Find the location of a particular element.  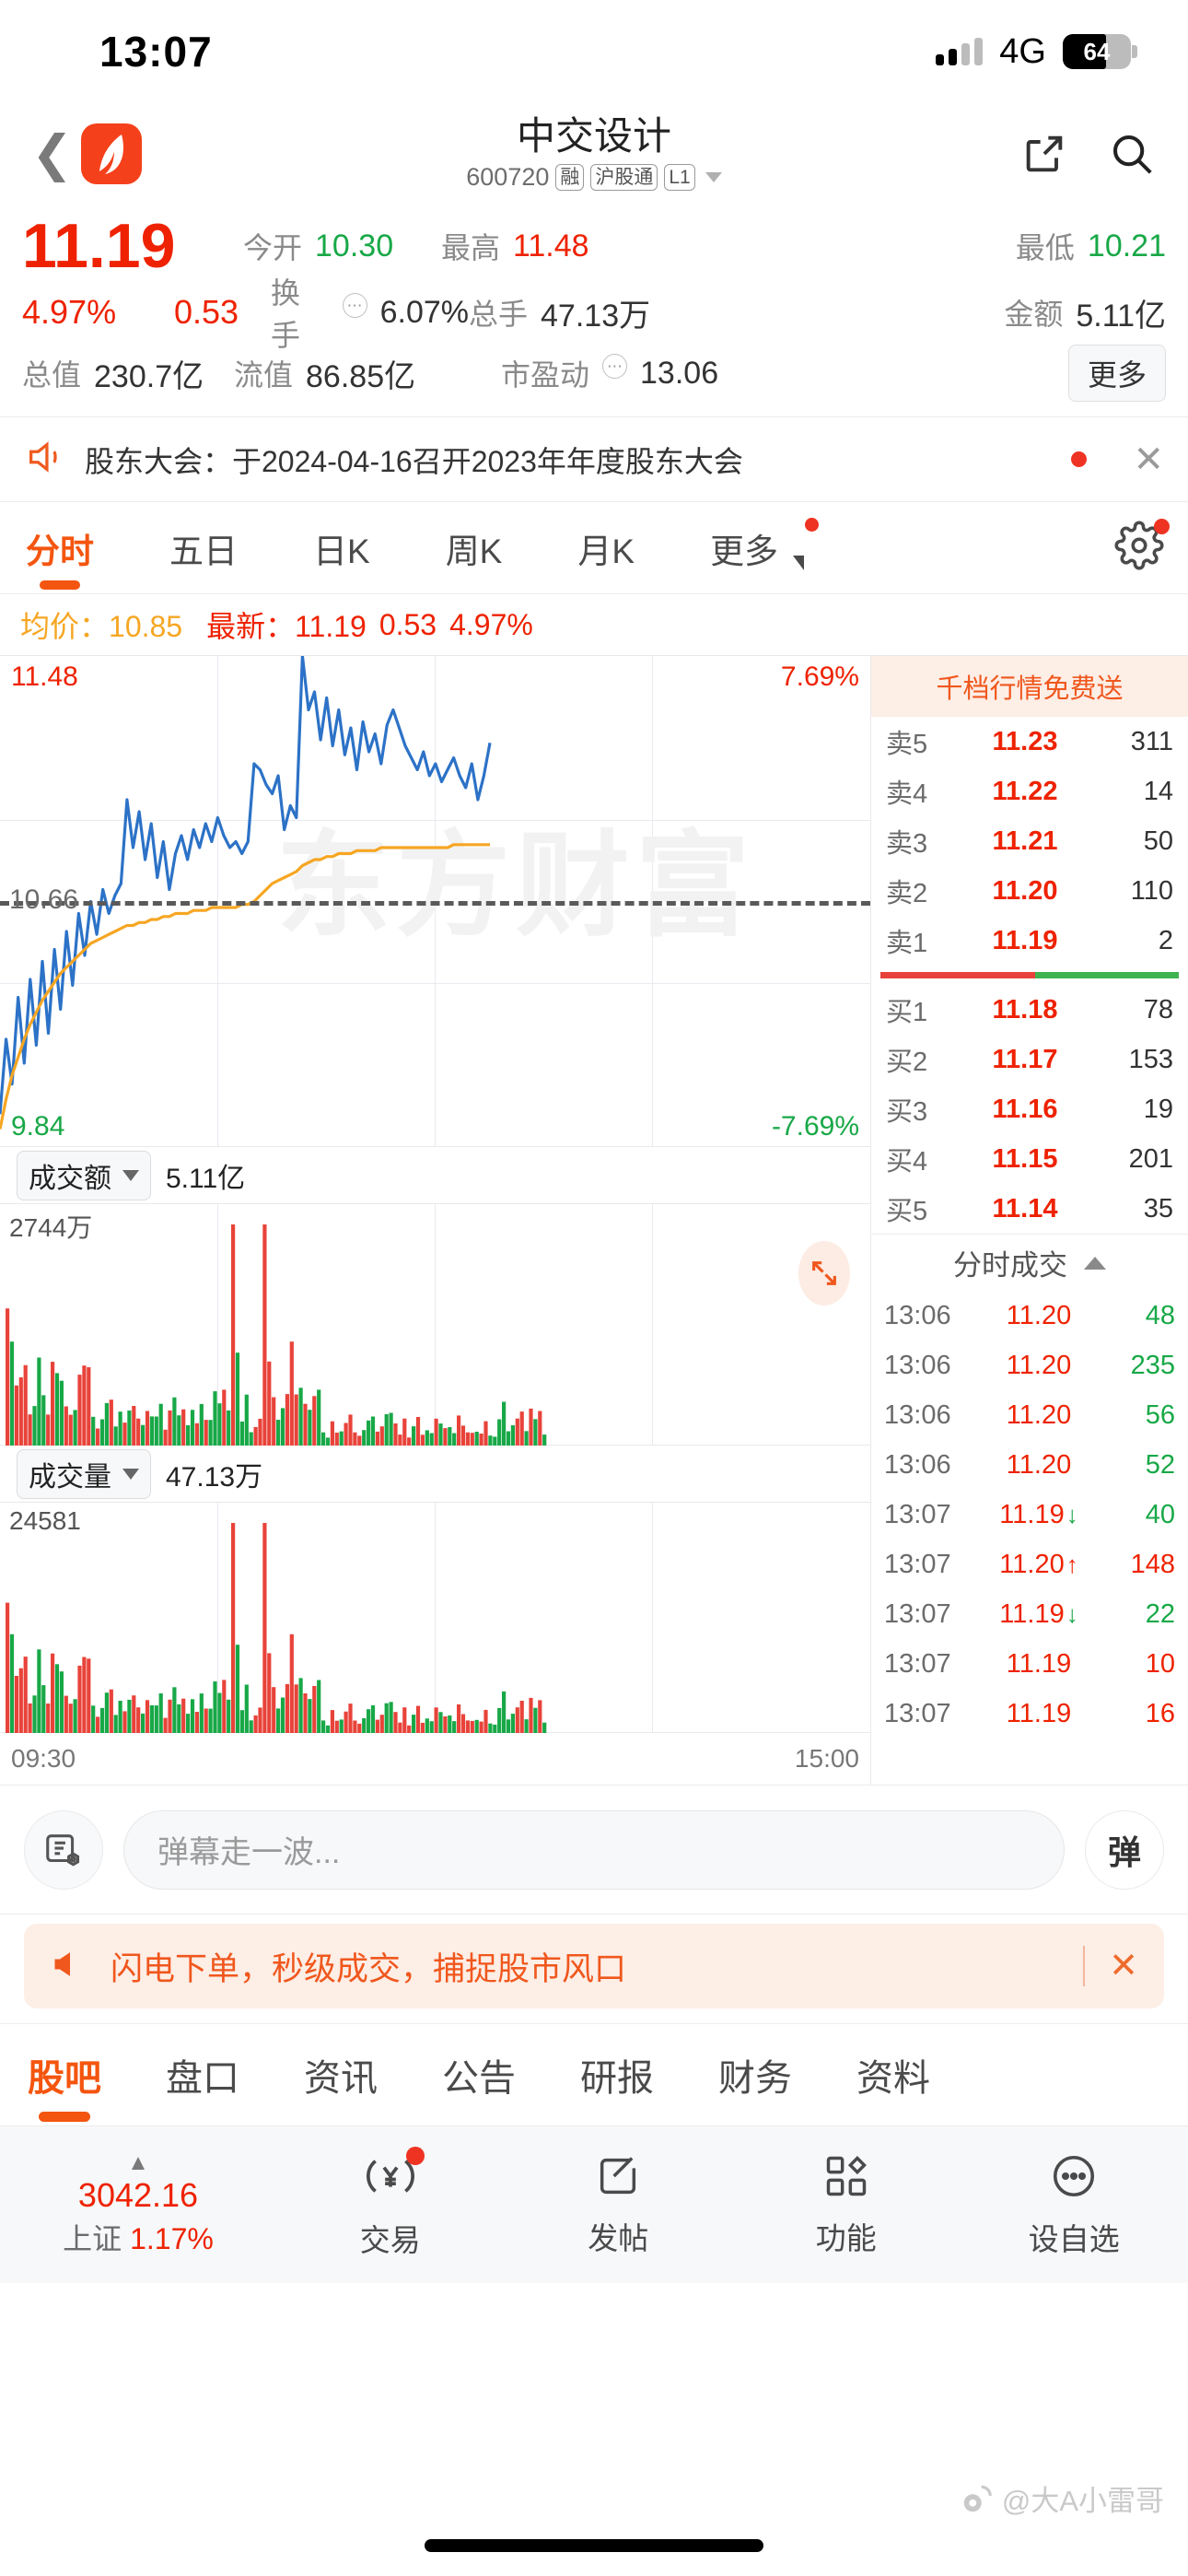

order-book-row: 卖2 11.20 110 is located at coordinates (1029, 891).